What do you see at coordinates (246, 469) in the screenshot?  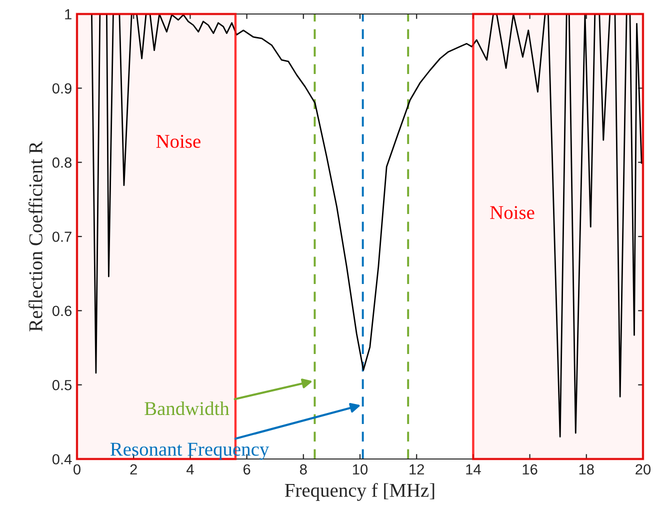 I see `x-tick-label: 6` at bounding box center [246, 469].